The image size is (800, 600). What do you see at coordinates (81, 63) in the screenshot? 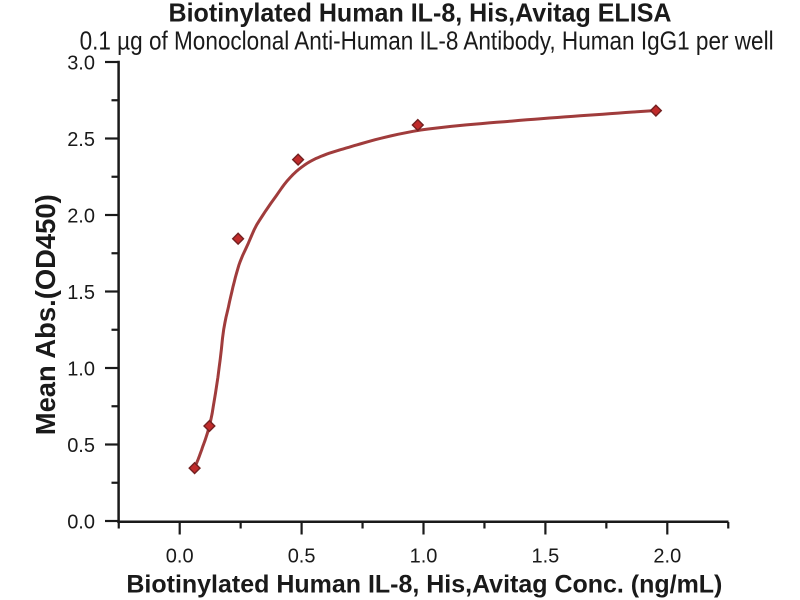
I see `svg-text: 3.0` at bounding box center [81, 63].